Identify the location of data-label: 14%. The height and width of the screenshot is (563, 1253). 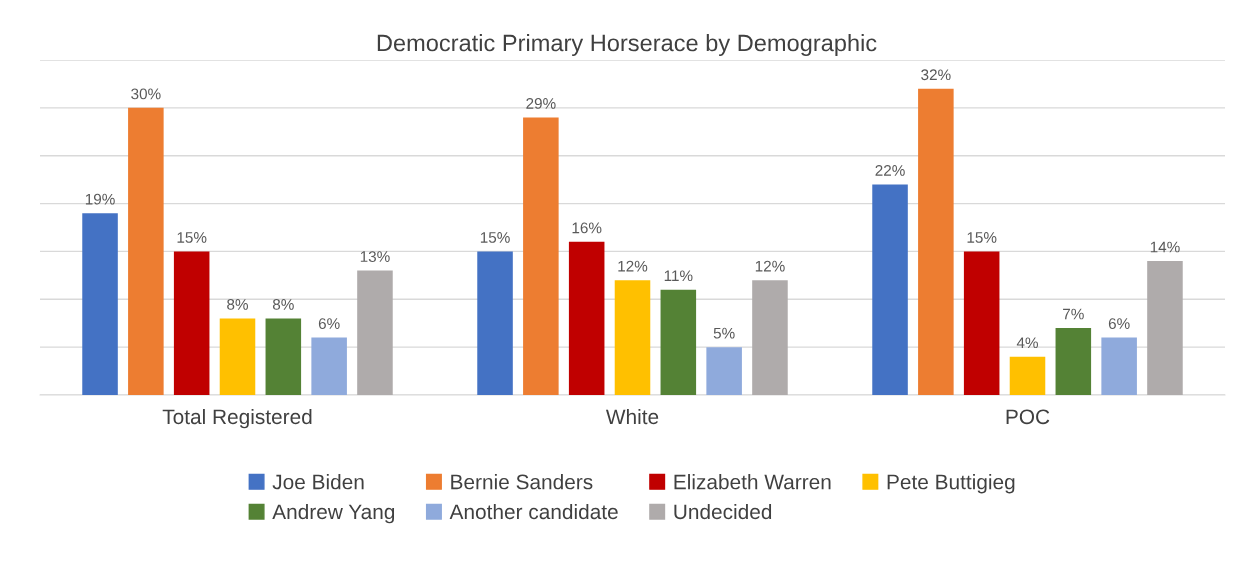
(1165, 247).